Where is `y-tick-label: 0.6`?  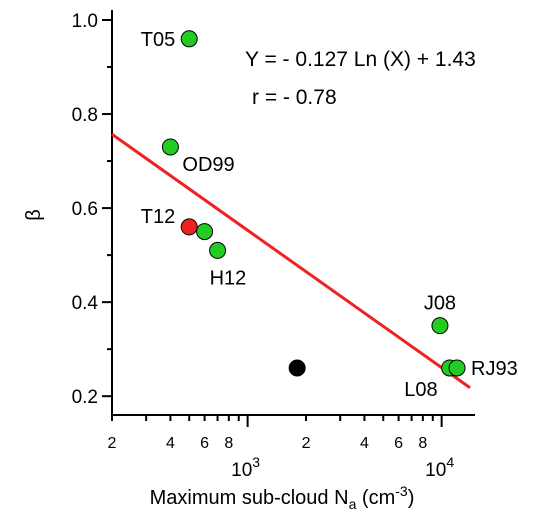
y-tick-label: 0.6 is located at coordinates (85, 209).